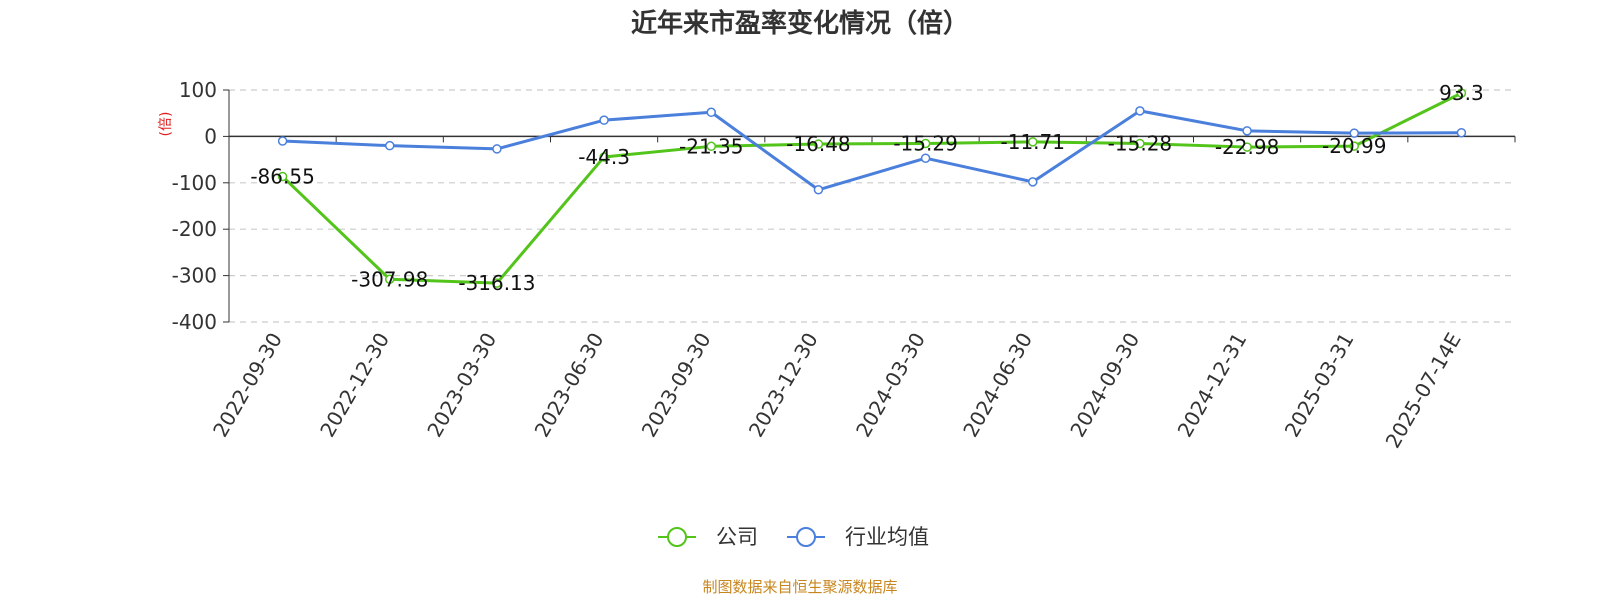 The image size is (1600, 600). I want to click on x-tick-label: 2025-03-31, so click(1319, 385).